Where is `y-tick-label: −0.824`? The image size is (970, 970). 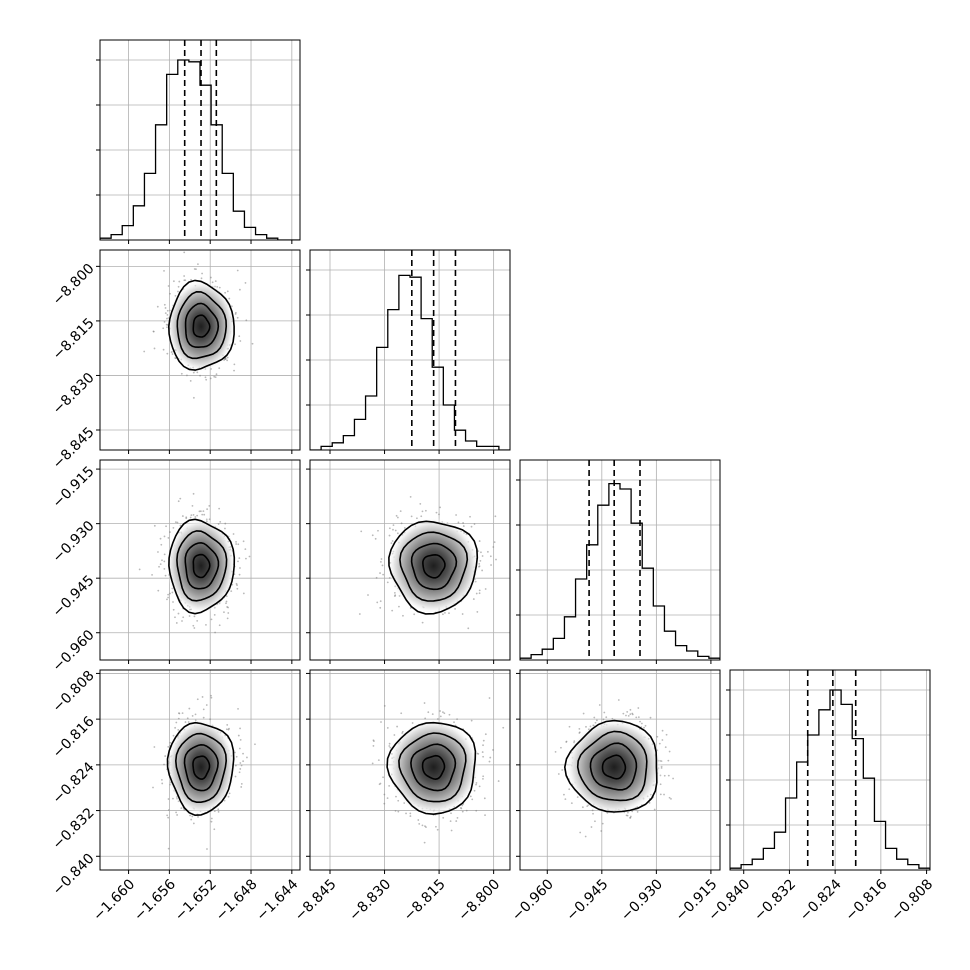 y-tick-label: −0.824 is located at coordinates (74, 783).